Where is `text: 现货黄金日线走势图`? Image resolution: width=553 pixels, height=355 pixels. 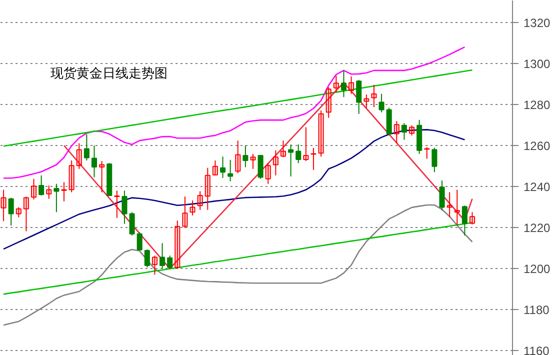
text: 现货黄金日线走势图 is located at coordinates (109, 73).